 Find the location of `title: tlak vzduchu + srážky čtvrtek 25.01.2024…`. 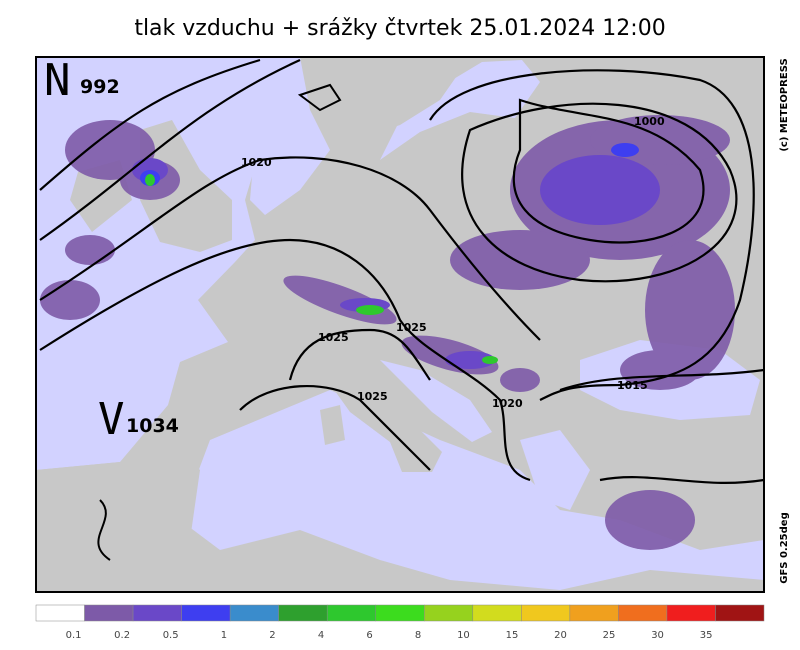

title: tlak vzduchu + srážky čtvrtek 25.01.2024… is located at coordinates (399, 28).